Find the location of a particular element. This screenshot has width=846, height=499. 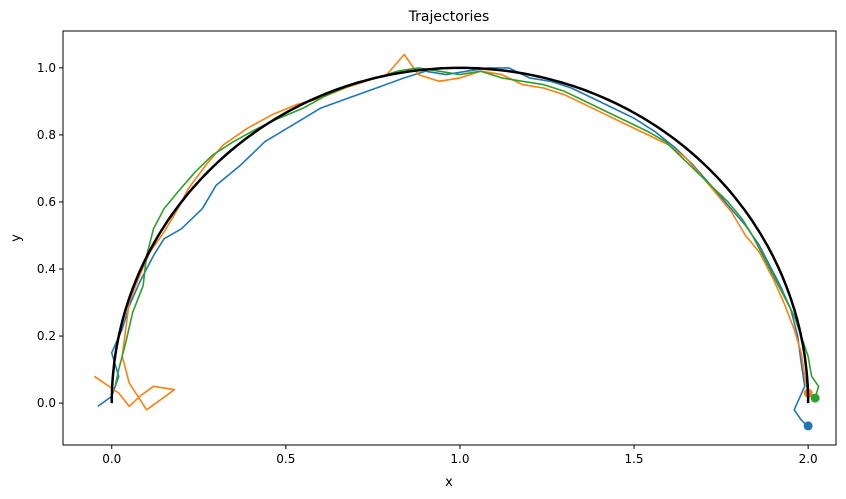

x-tick-label: 1.0 is located at coordinates (459, 459).